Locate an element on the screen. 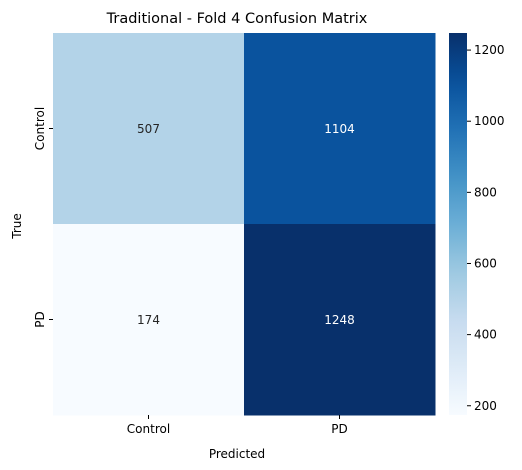 The height and width of the screenshot is (470, 522). x-axis-label: Predicted is located at coordinates (237, 454).